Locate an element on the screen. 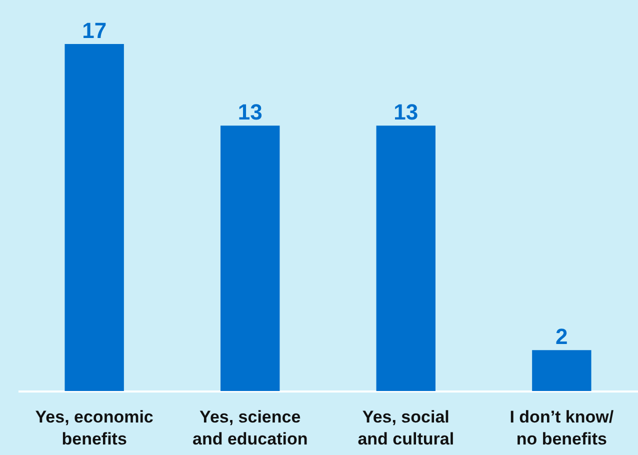  x-tick-label: Yes, science and education is located at coordinates (250, 428).